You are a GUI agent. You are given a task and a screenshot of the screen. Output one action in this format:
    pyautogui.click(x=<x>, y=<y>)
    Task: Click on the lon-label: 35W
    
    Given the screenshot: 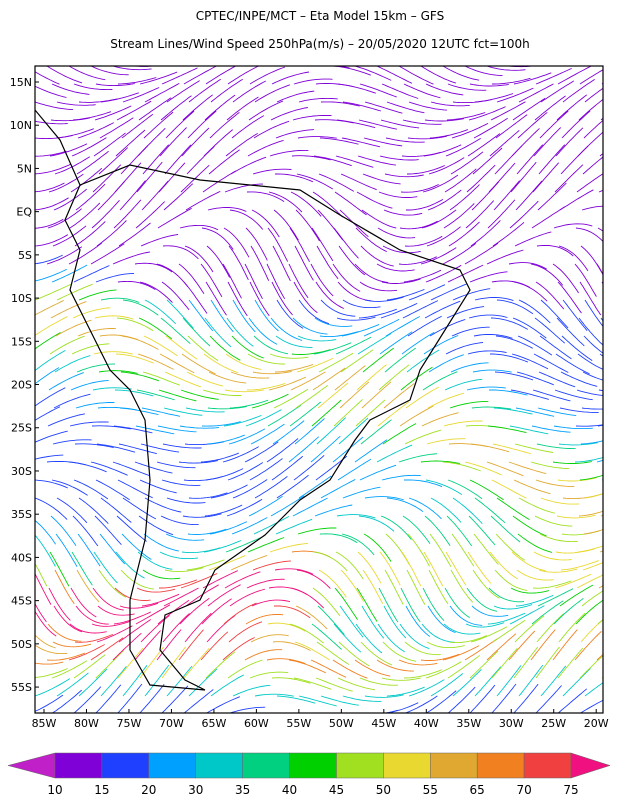 What is the action you would take?
    pyautogui.click(x=468, y=723)
    